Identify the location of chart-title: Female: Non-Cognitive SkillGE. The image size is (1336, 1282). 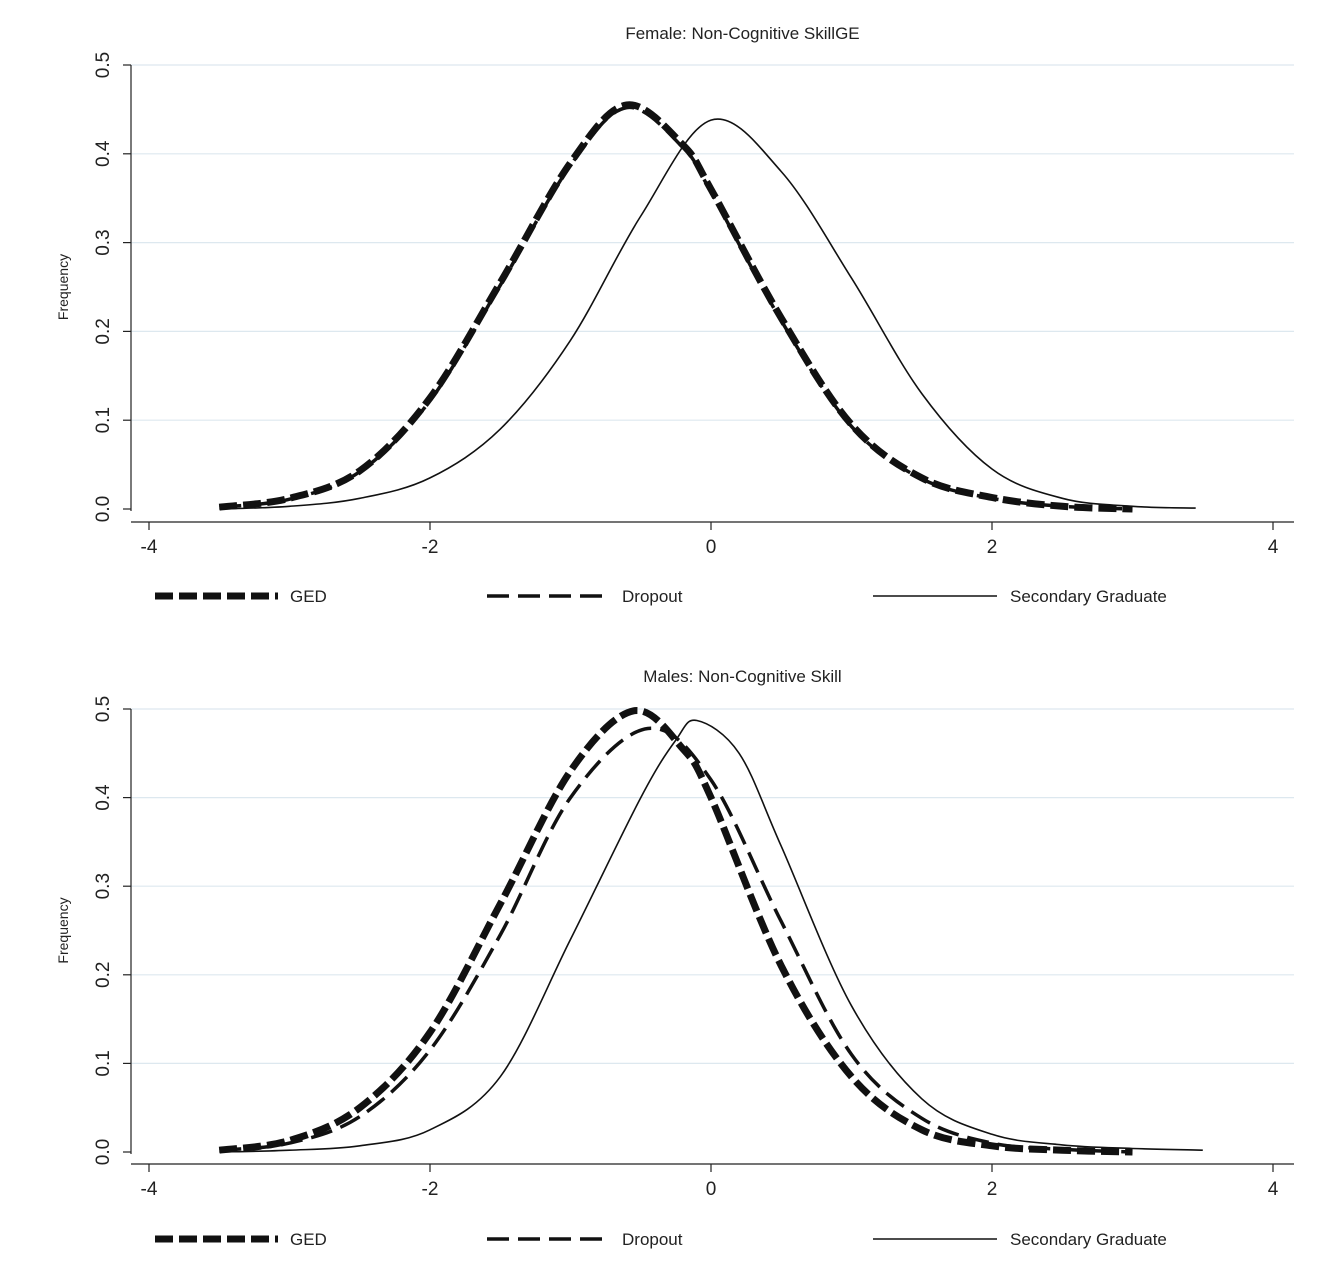
(742, 33).